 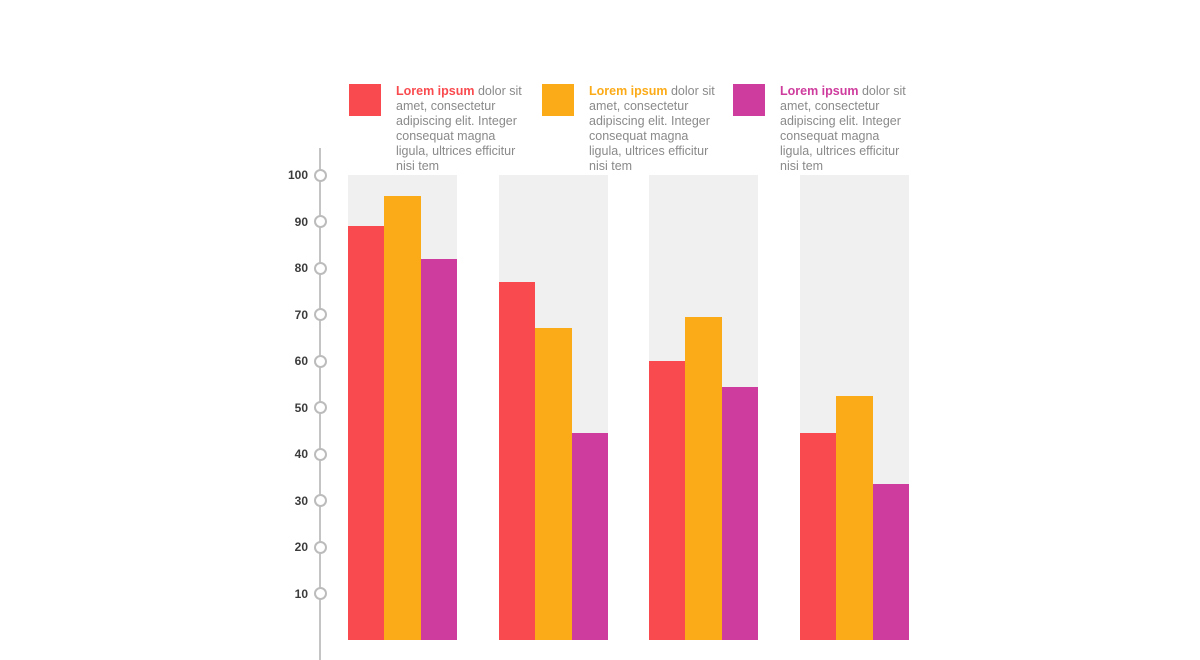 What do you see at coordinates (749, 100) in the screenshot?
I see `legend-swatch-magenta` at bounding box center [749, 100].